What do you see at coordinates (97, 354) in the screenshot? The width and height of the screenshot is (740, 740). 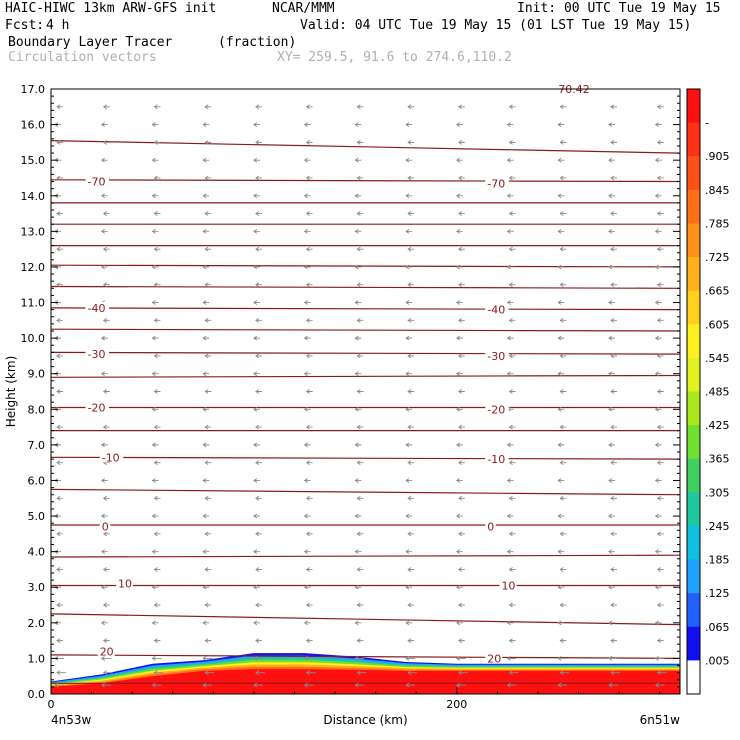 I see `contour-label: -30` at bounding box center [97, 354].